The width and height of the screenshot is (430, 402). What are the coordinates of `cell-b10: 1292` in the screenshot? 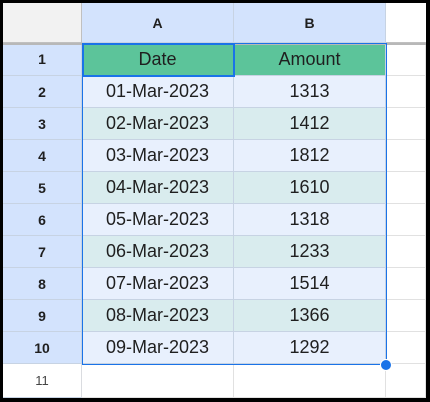 It's located at (310, 348).